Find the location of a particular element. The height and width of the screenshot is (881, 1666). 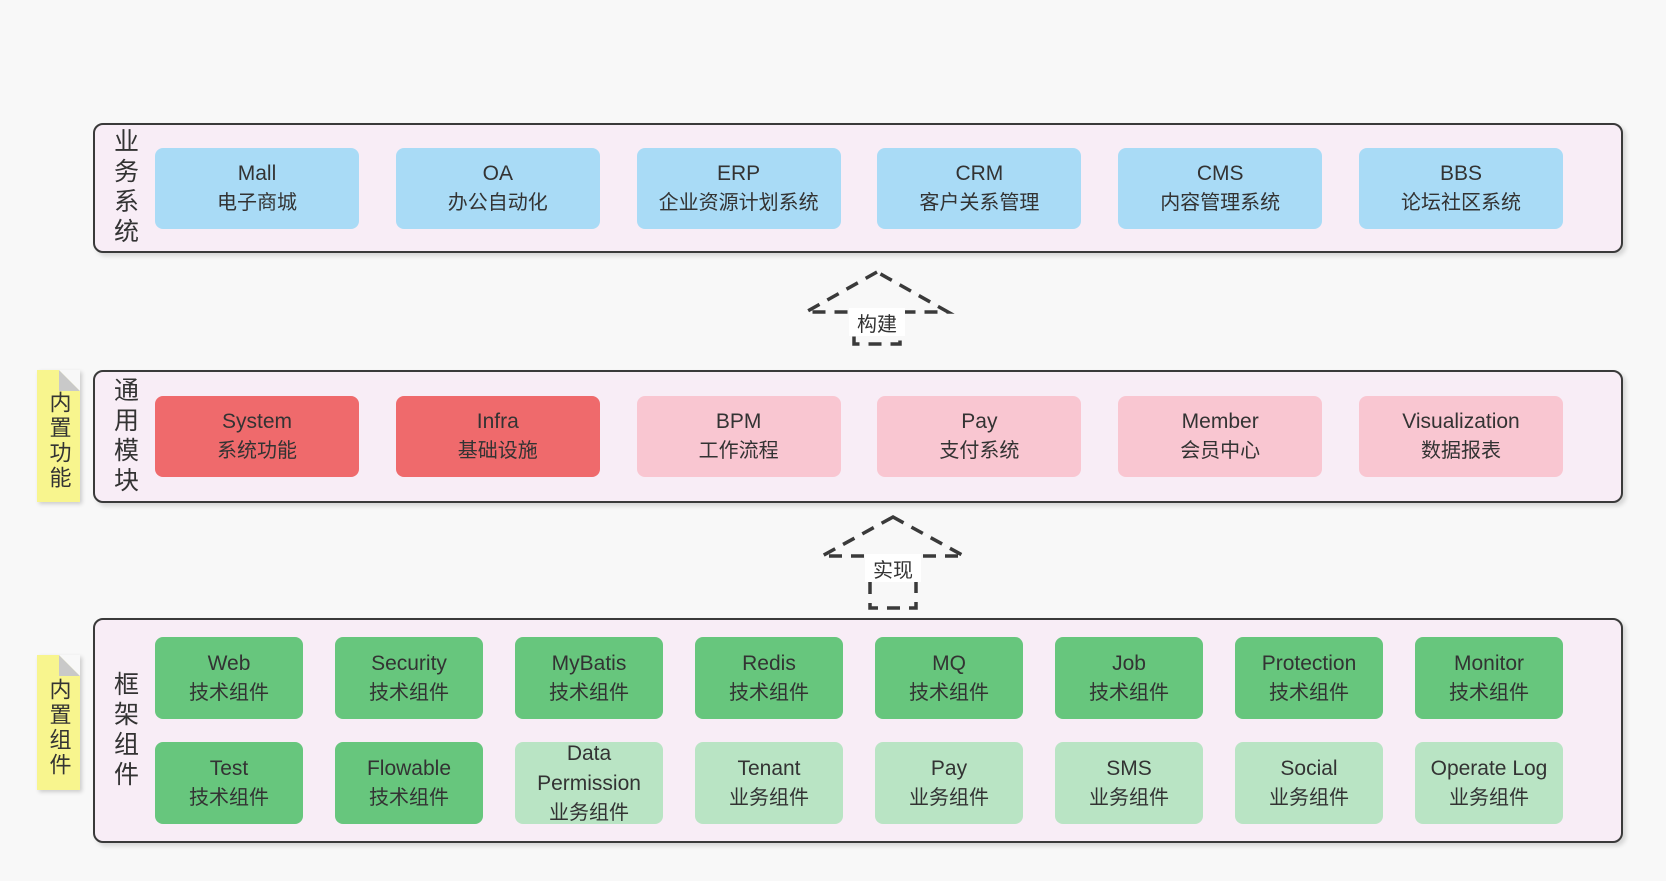

node-test: Test 技术组件 is located at coordinates (229, 783).